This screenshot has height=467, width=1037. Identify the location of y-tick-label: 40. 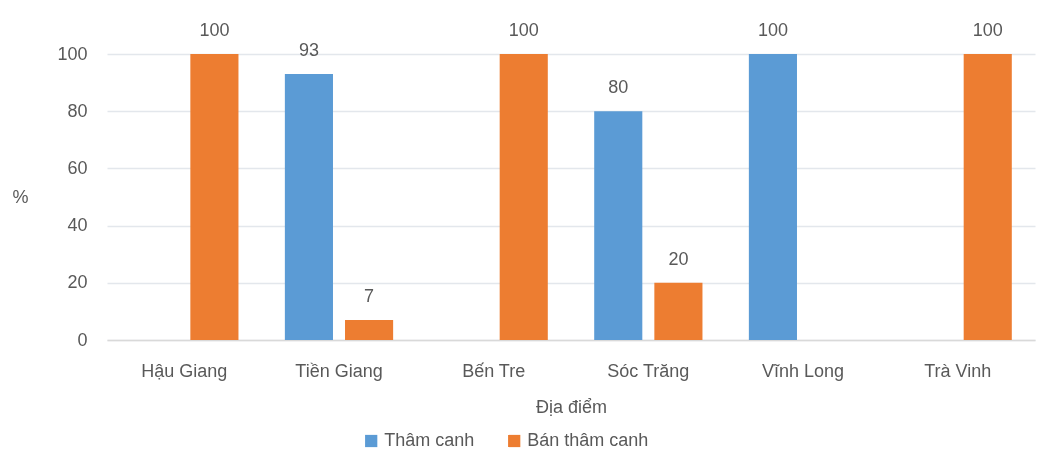
(77, 225).